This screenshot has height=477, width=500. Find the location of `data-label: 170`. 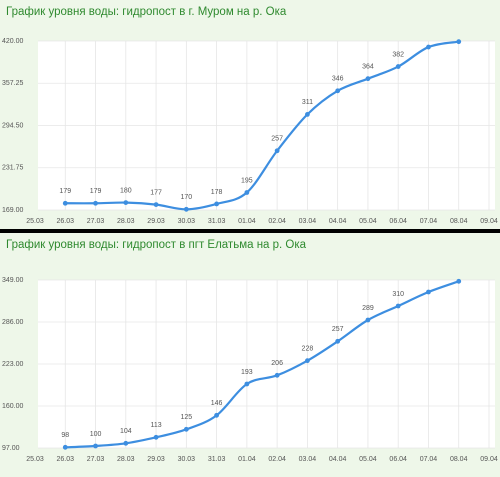

data-label: 170 is located at coordinates (186, 197).